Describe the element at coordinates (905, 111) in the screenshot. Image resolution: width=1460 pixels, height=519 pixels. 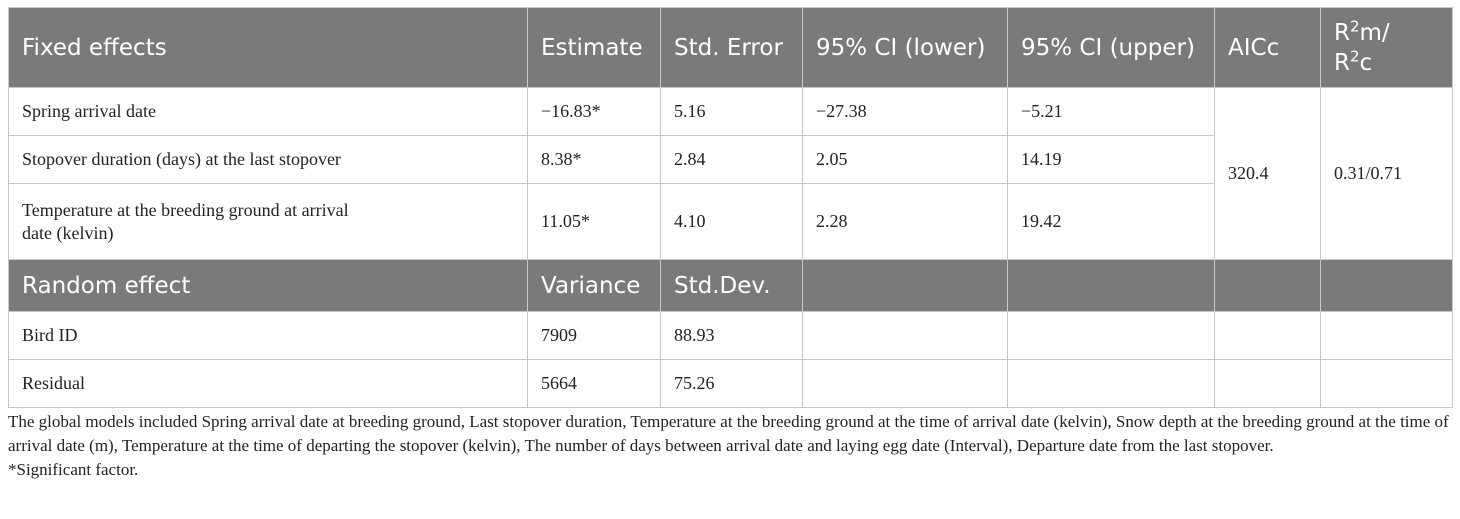
I see `ci-lower-cell: −27.38` at that location.